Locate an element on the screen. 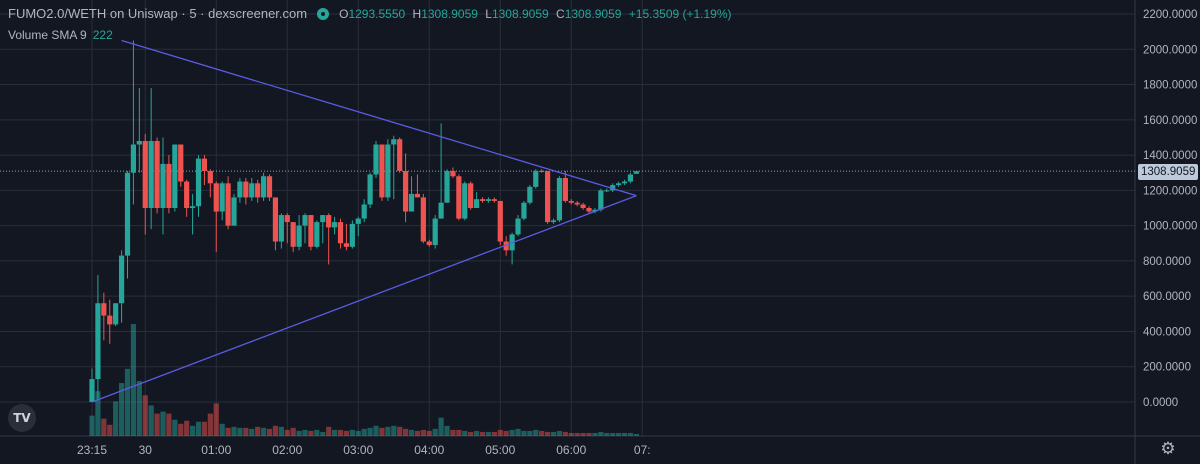 The image size is (1200, 464). x-tick-label: 06:00 is located at coordinates (571, 450).